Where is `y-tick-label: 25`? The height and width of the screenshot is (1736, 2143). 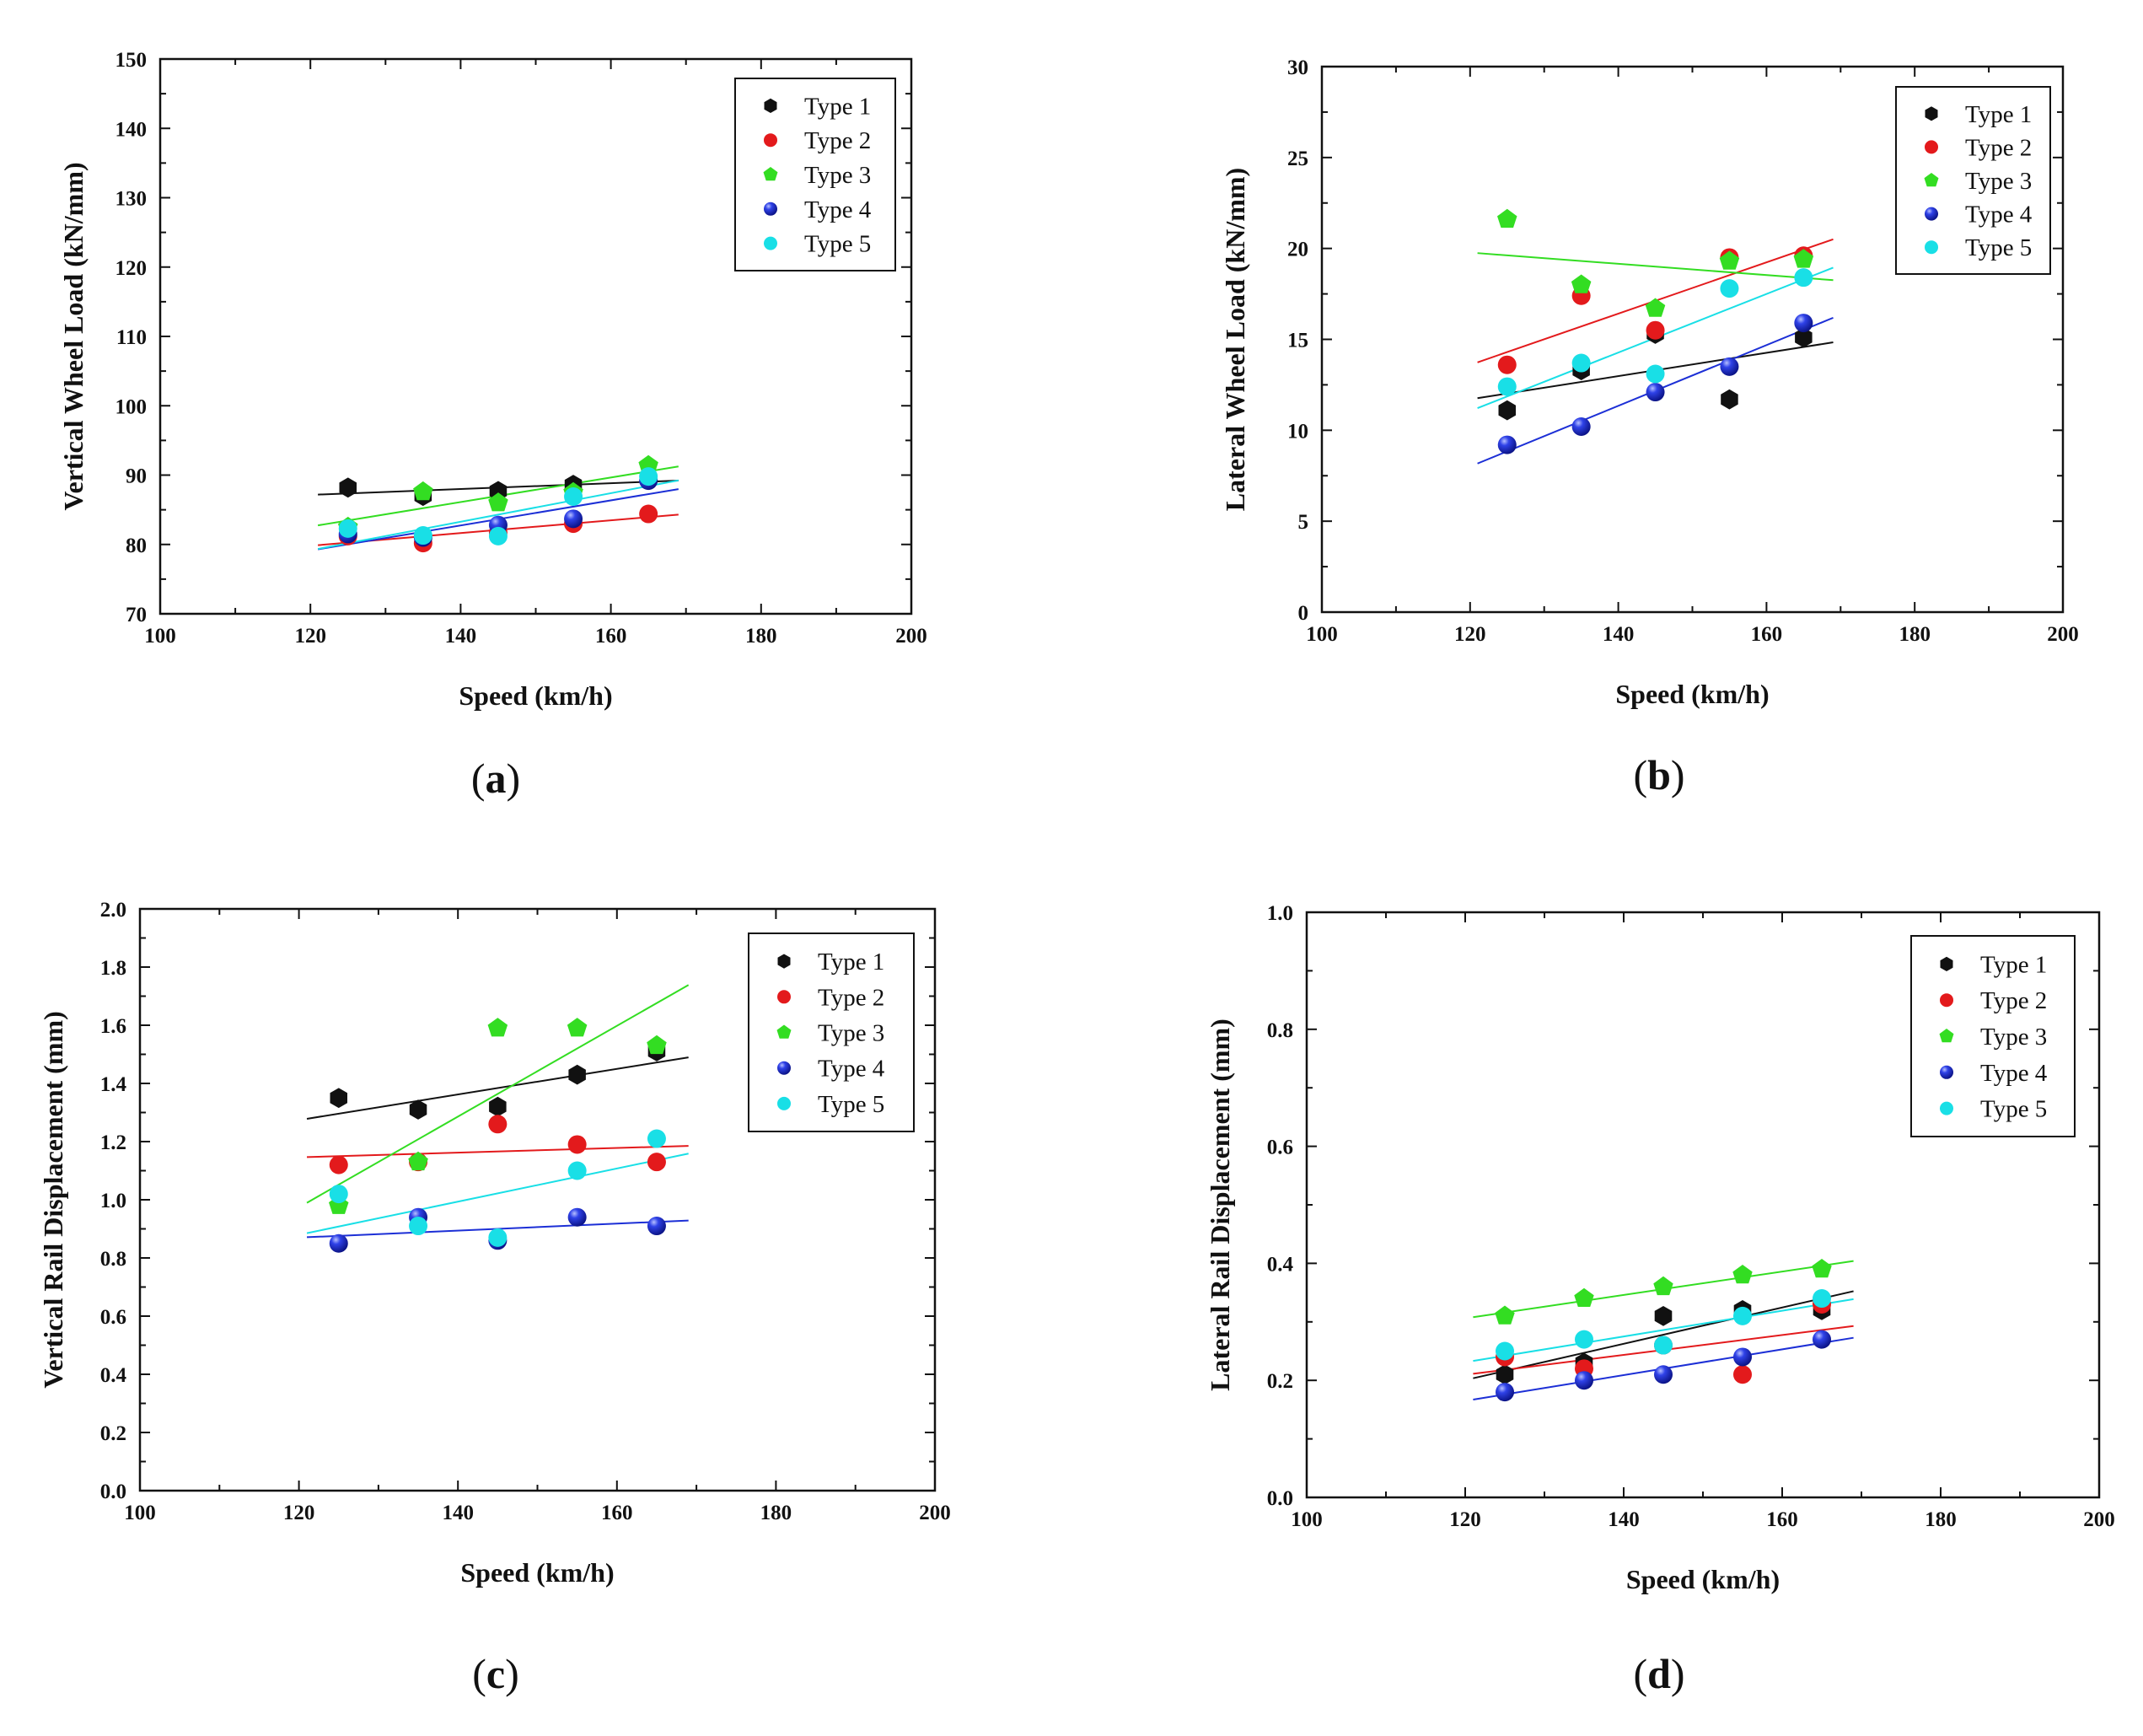
y-tick-label: 25 is located at coordinates (1297, 159).